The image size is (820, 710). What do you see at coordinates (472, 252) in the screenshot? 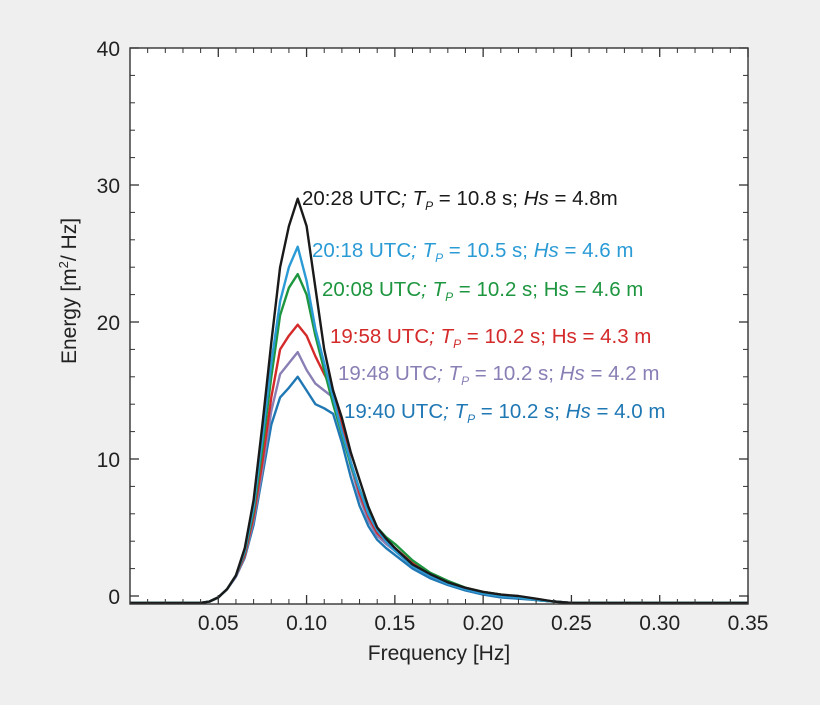
I see `series-label: 20:18 UTC; TP = 10.5 s; Hs = 4.6 m` at bounding box center [472, 252].